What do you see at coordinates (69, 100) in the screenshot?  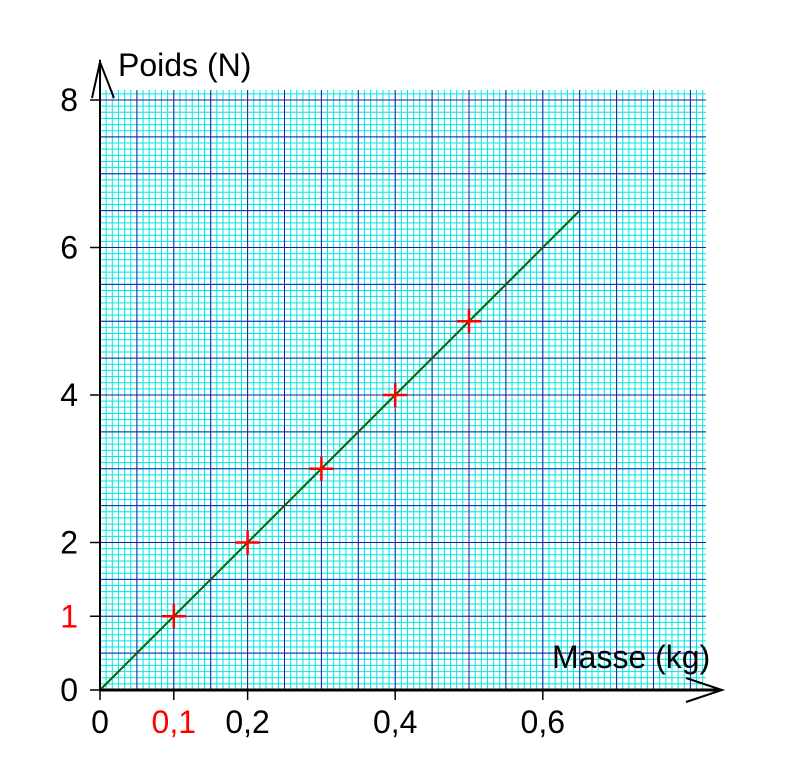 I see `y-tick-label: 8` at bounding box center [69, 100].